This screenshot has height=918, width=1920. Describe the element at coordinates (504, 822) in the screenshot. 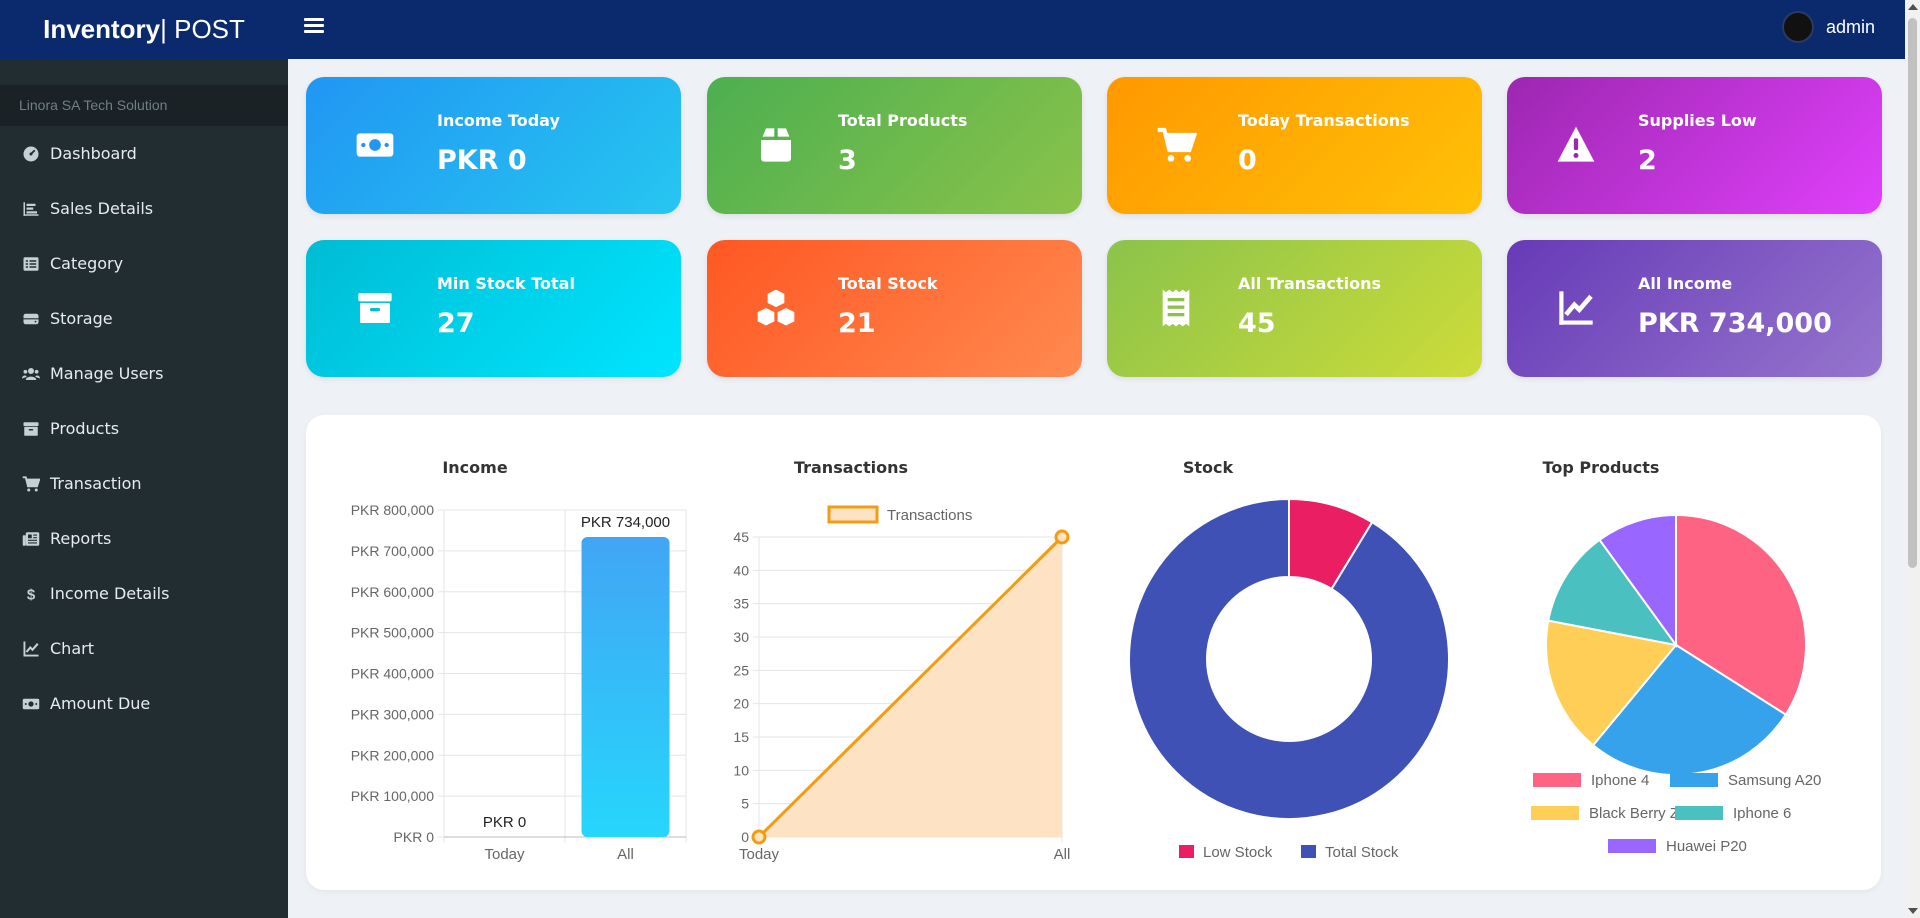

I see `income-data-label: PKR 0` at that location.